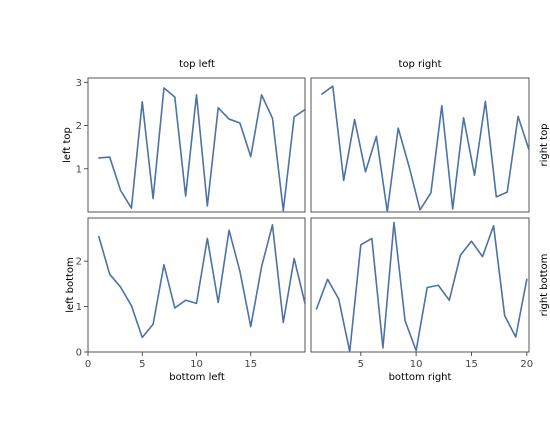  What do you see at coordinates (197, 64) in the screenshot?
I see `panel-title: top left` at bounding box center [197, 64].